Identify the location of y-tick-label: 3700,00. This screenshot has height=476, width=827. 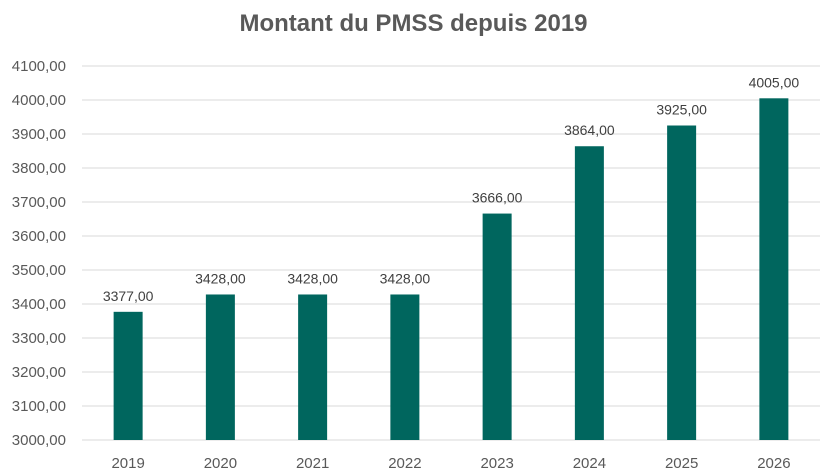
(39, 202).